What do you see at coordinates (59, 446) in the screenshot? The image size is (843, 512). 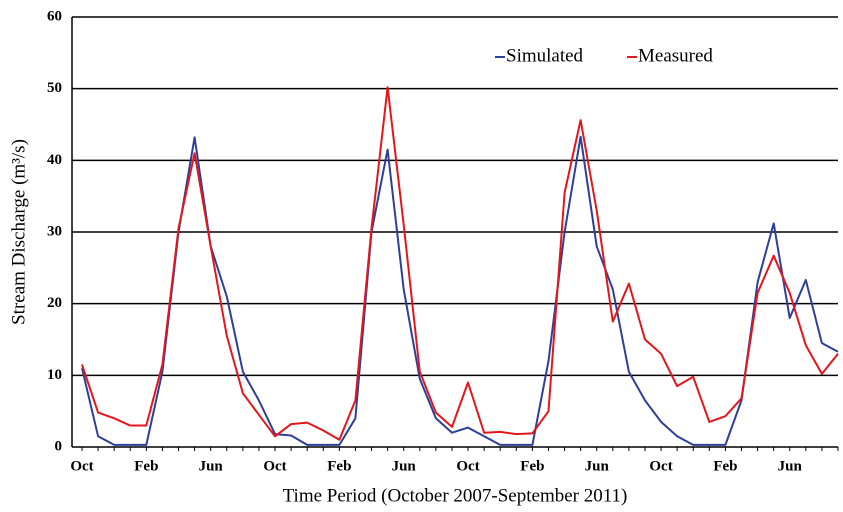 I see `y-tick-label: 0` at bounding box center [59, 446].